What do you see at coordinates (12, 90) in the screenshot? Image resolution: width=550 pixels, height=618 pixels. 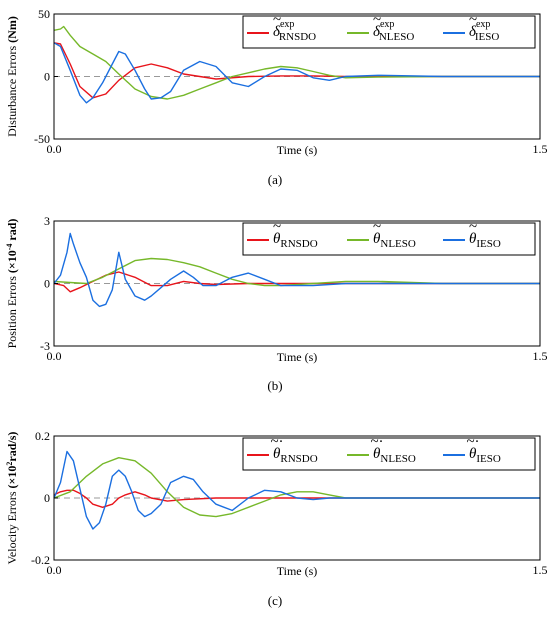 I see `y-axis-label-main: Disturbance Errors` at bounding box center [12, 90].